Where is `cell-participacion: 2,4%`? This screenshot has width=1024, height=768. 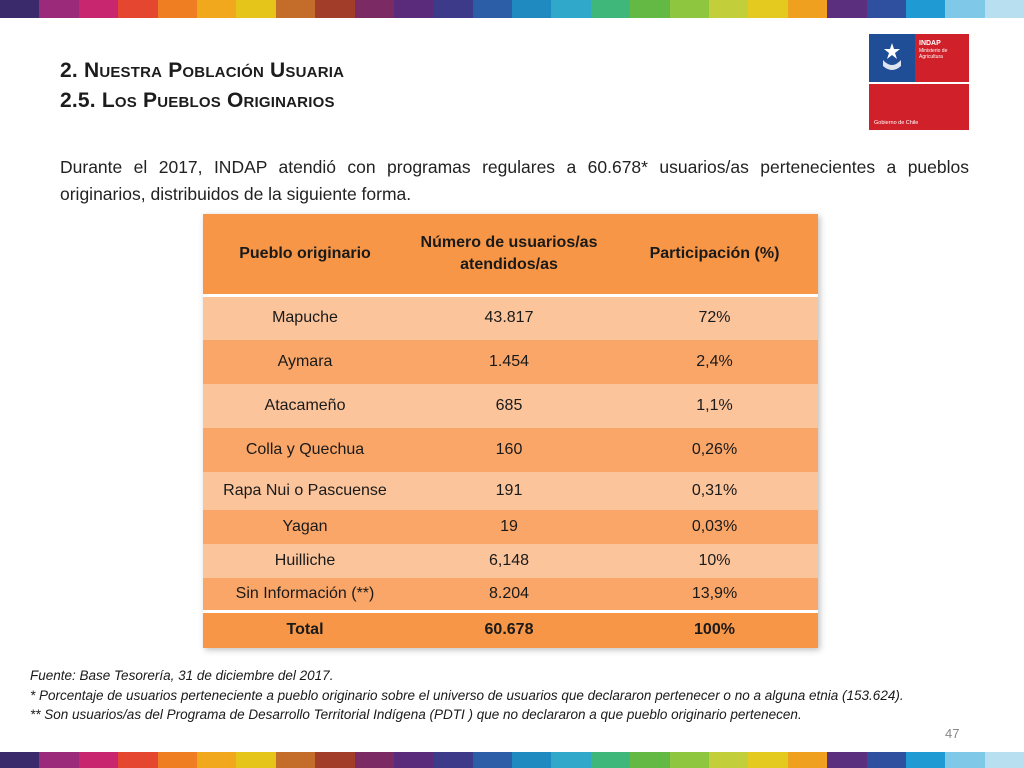 cell-participacion: 2,4% is located at coordinates (714, 361).